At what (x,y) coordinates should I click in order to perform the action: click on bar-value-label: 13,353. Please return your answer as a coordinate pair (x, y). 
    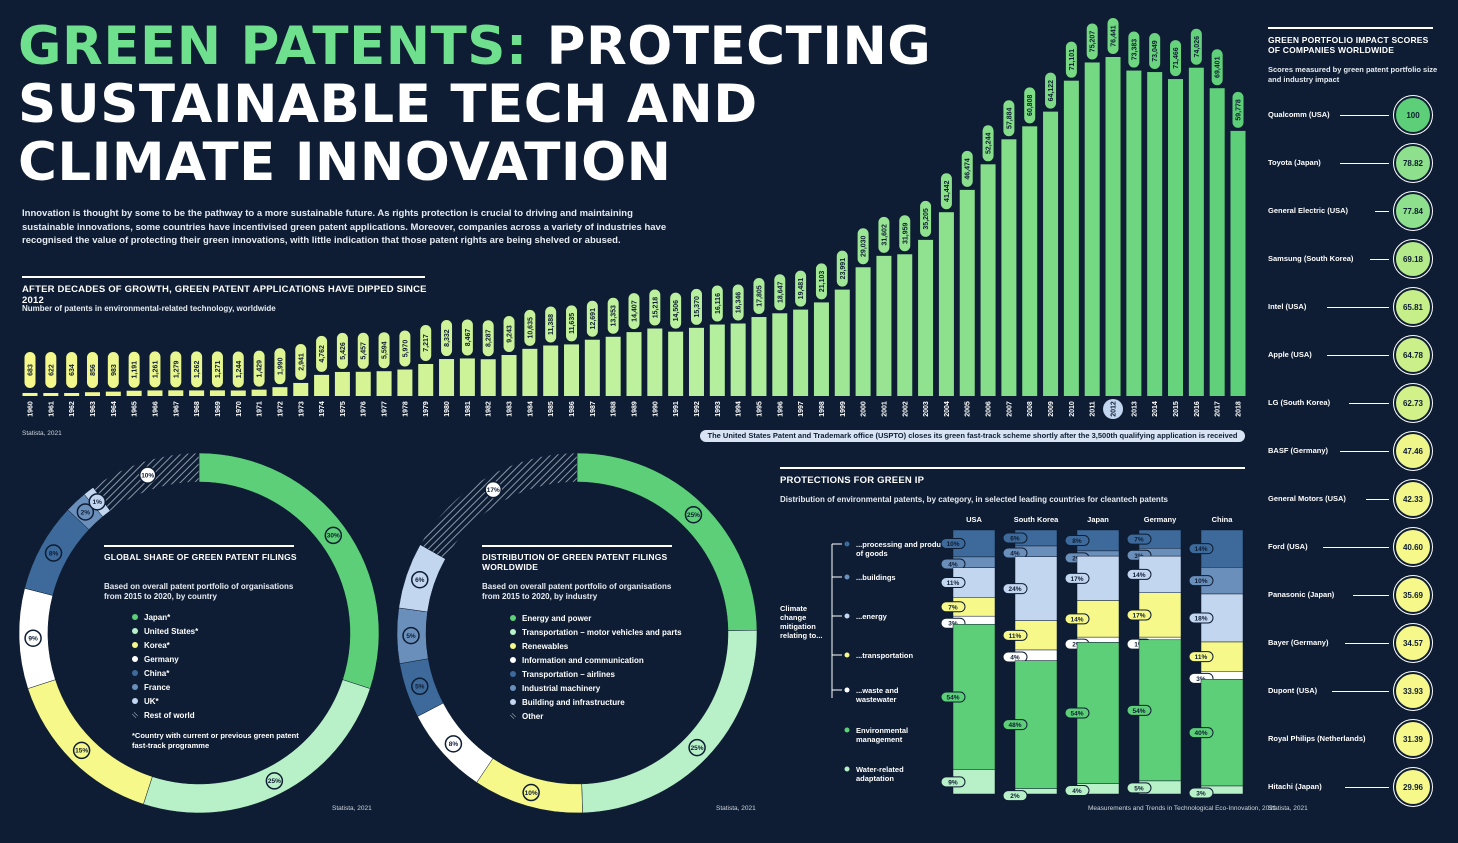
    Looking at the image, I should click on (614, 316).